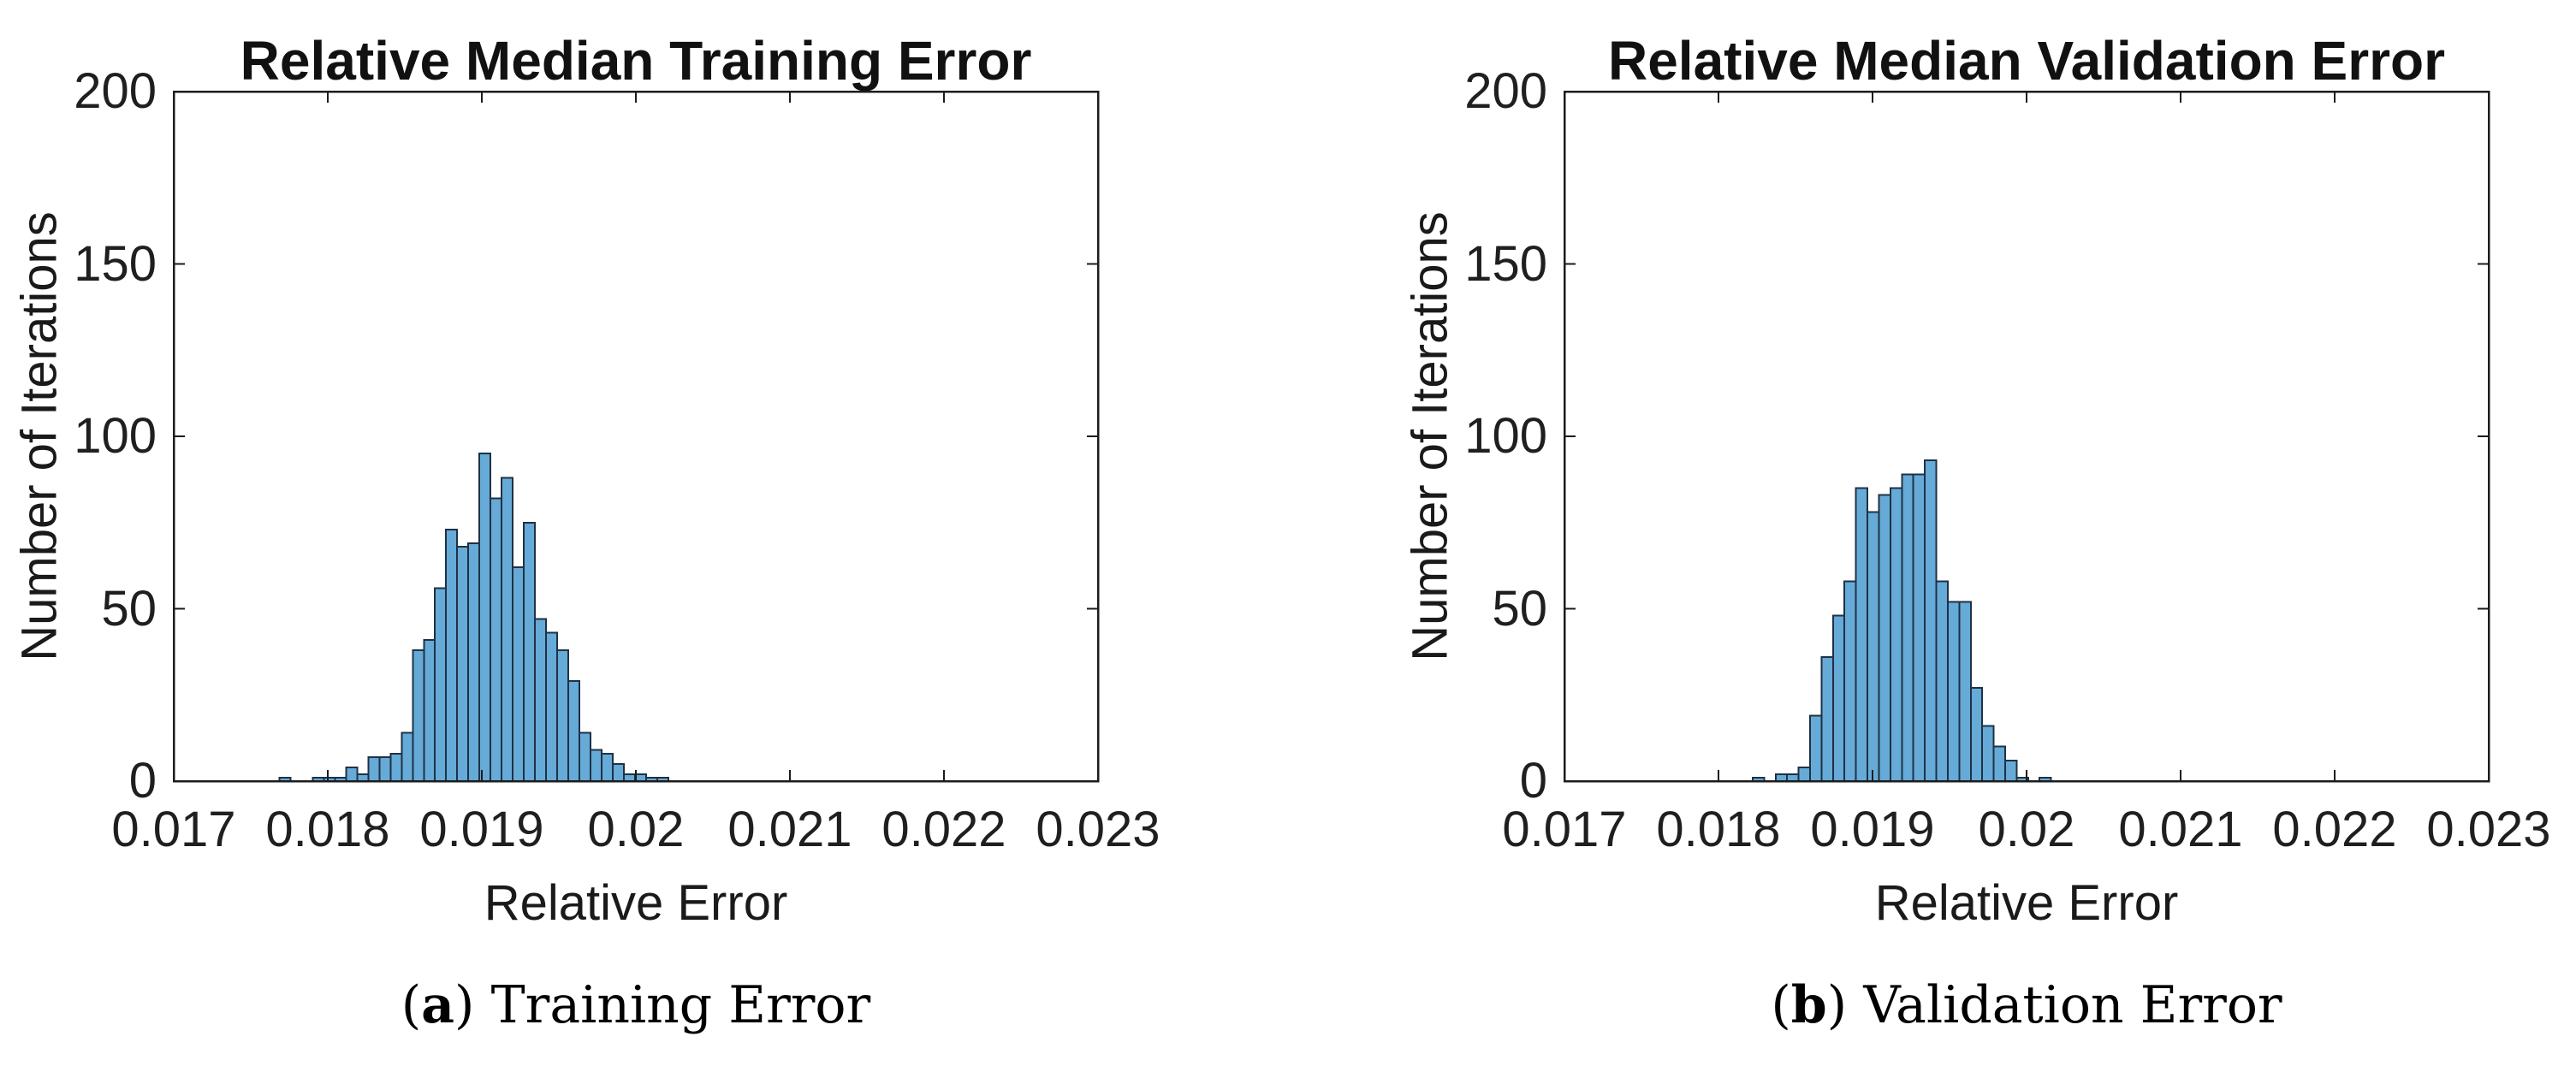 This screenshot has height=1072, width=2576. What do you see at coordinates (680, 1005) in the screenshot?
I see `caption-a-text: Training Error` at bounding box center [680, 1005].